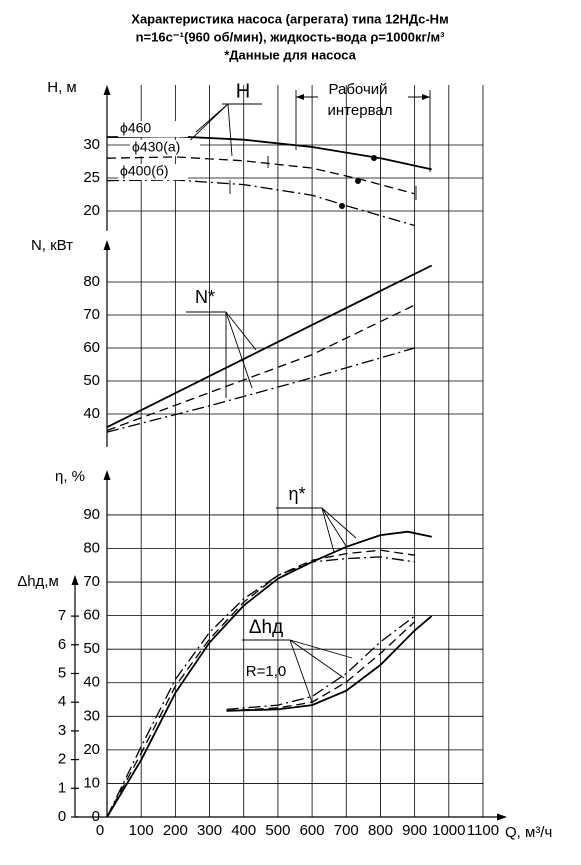  I want to click on x-tick-label: 100, so click(141, 830).